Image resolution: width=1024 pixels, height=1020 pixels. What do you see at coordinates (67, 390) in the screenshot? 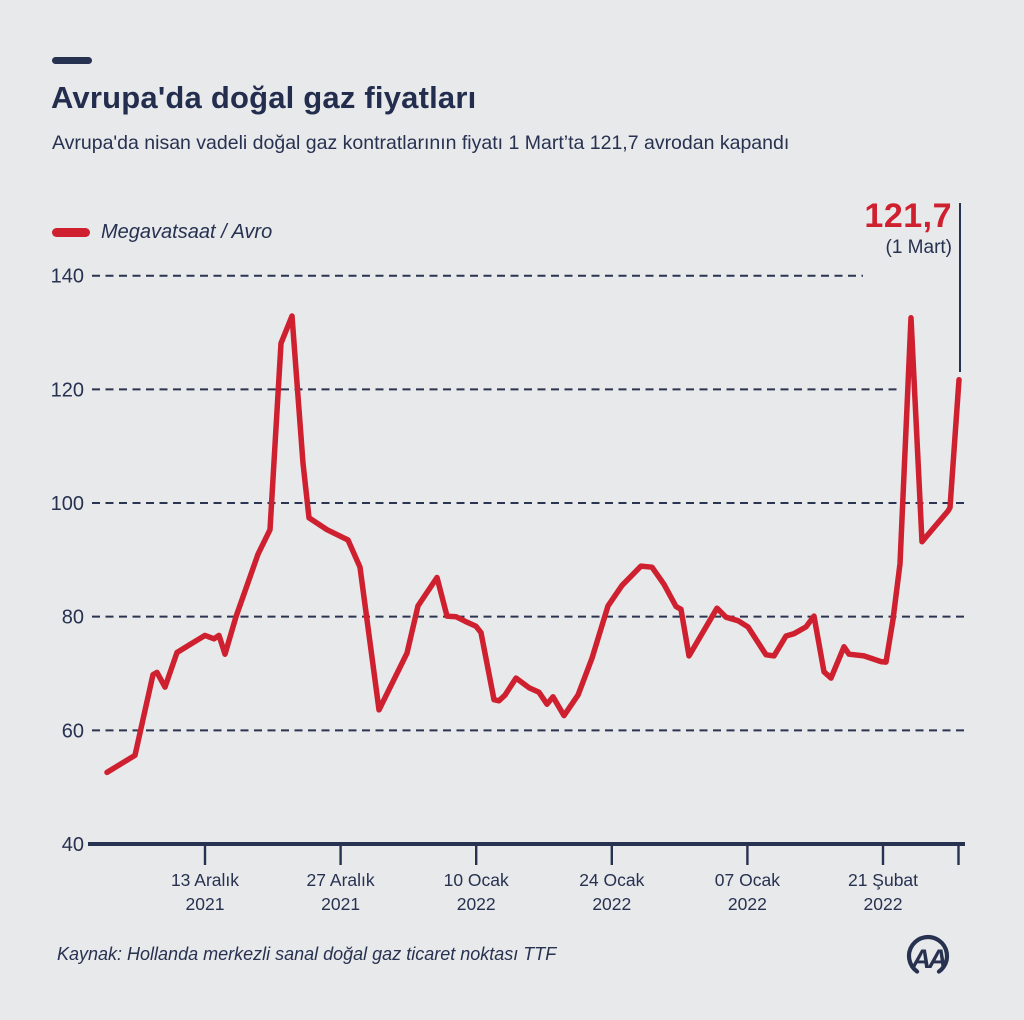
I see `y-axis-label-120: 120` at bounding box center [67, 390].